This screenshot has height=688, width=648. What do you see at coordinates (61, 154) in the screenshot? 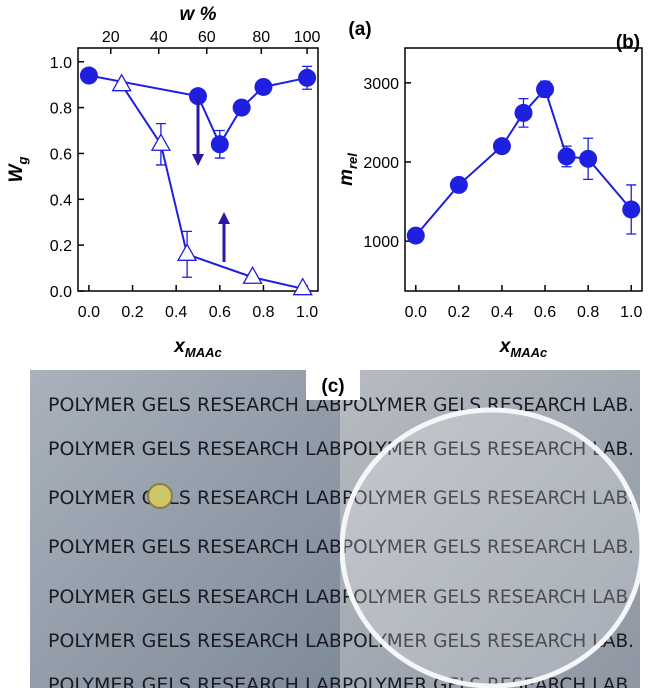
I see `y-tick-label: 0.6` at bounding box center [61, 154].